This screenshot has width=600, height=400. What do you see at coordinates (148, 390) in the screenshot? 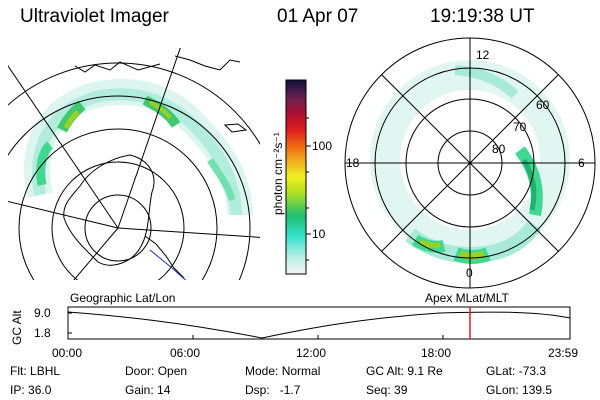
I see `status-gain: Gain: 14` at bounding box center [148, 390].